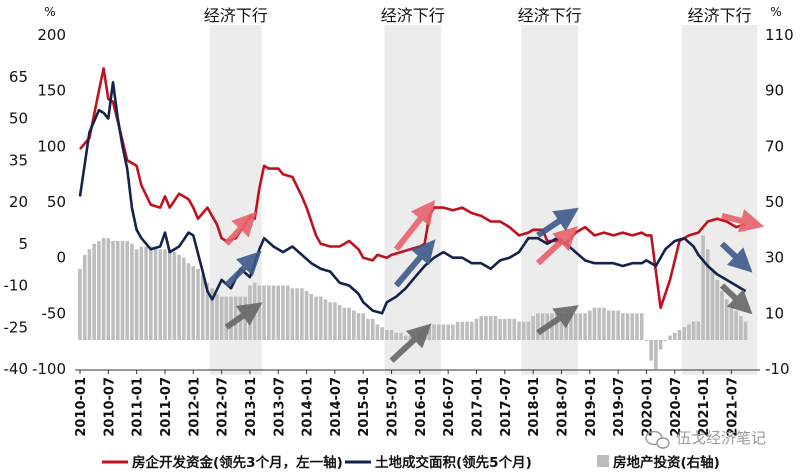 The width and height of the screenshot is (800, 475). I want to click on right-tick: 30, so click(774, 258).